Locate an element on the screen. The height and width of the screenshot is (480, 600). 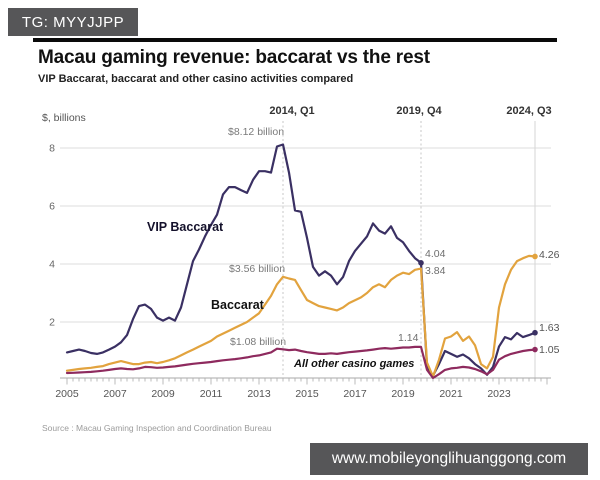
svg-text: 2023 is located at coordinates (499, 394).